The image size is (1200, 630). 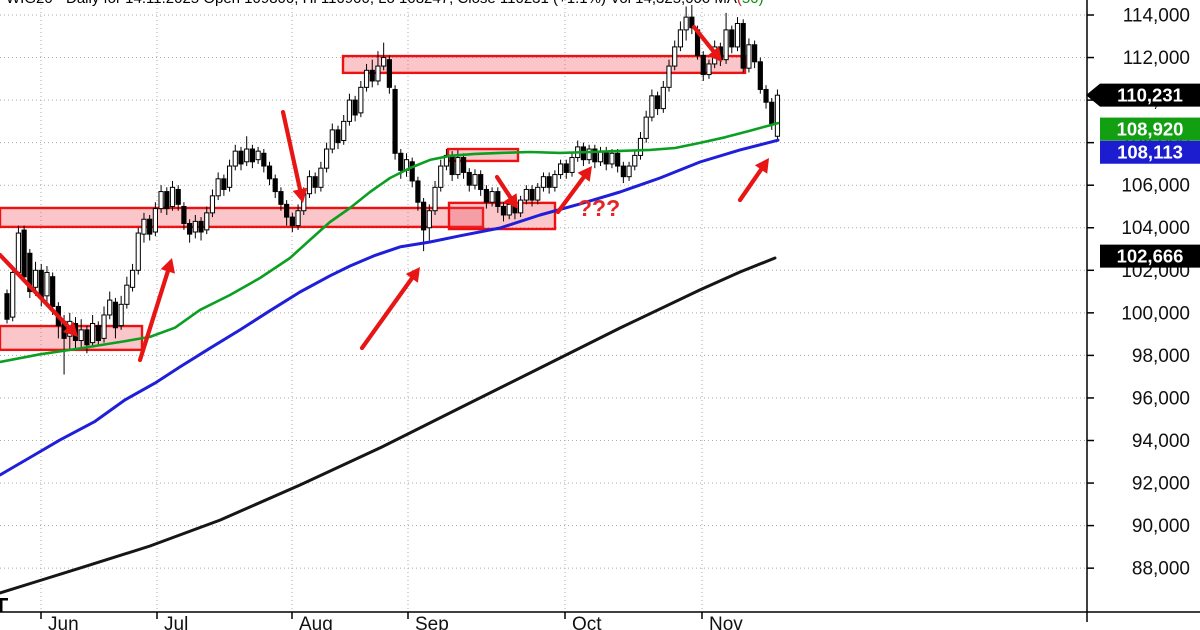 I want to click on x-axis-month-label: Nov, so click(x=726, y=622).